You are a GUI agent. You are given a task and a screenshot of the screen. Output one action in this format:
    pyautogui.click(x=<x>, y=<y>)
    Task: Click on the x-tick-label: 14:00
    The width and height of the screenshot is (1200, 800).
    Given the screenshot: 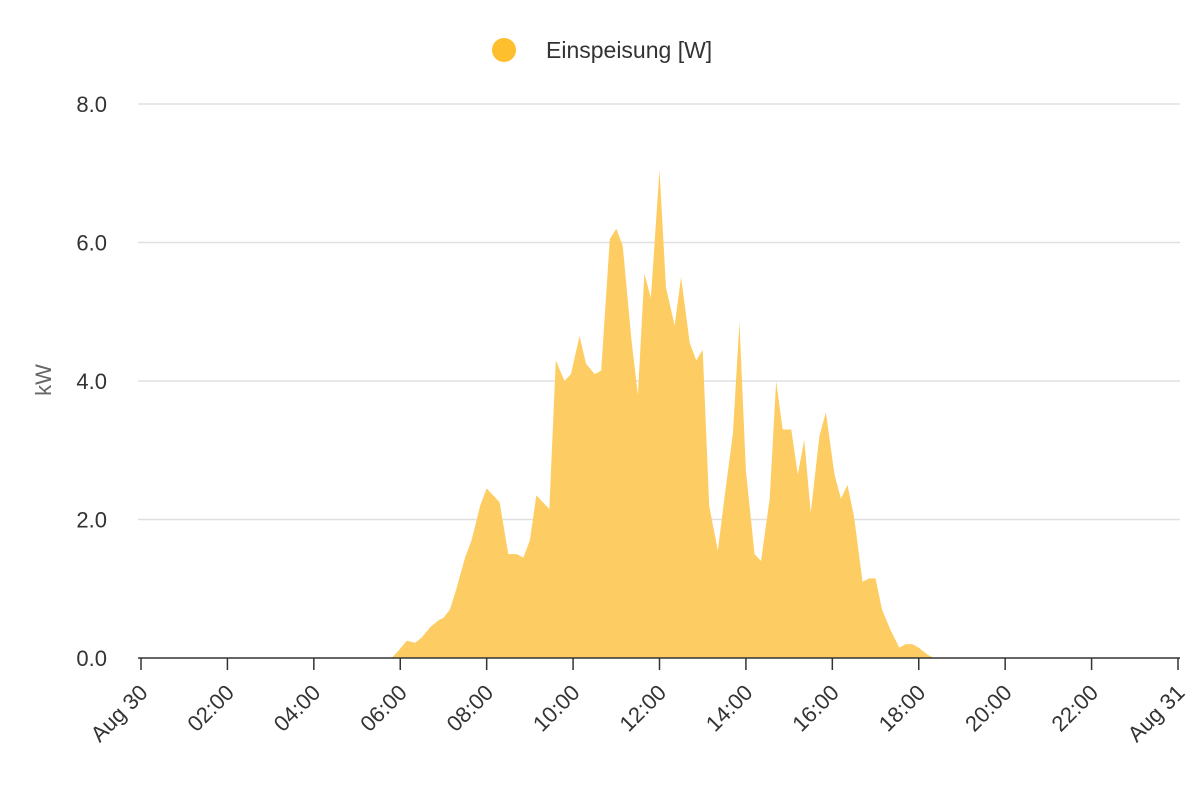 What is the action you would take?
    pyautogui.click(x=729, y=708)
    